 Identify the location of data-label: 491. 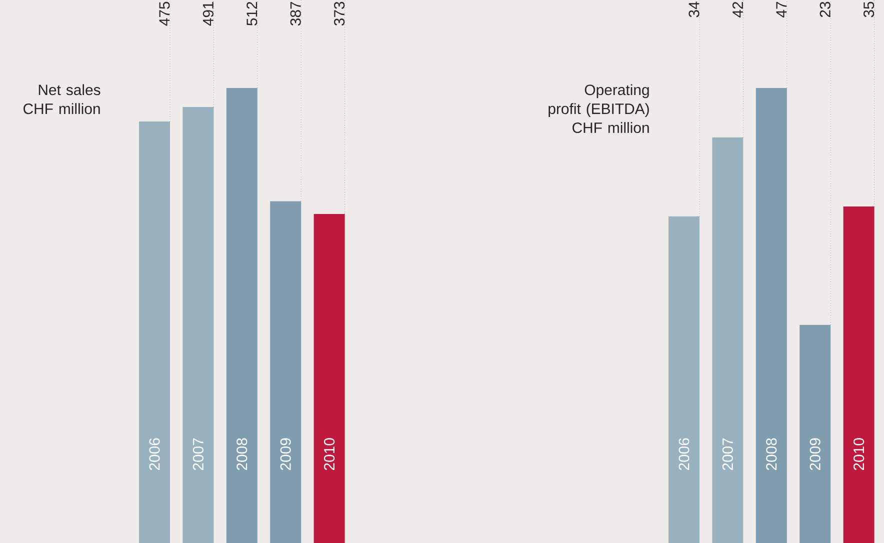
(208, 14).